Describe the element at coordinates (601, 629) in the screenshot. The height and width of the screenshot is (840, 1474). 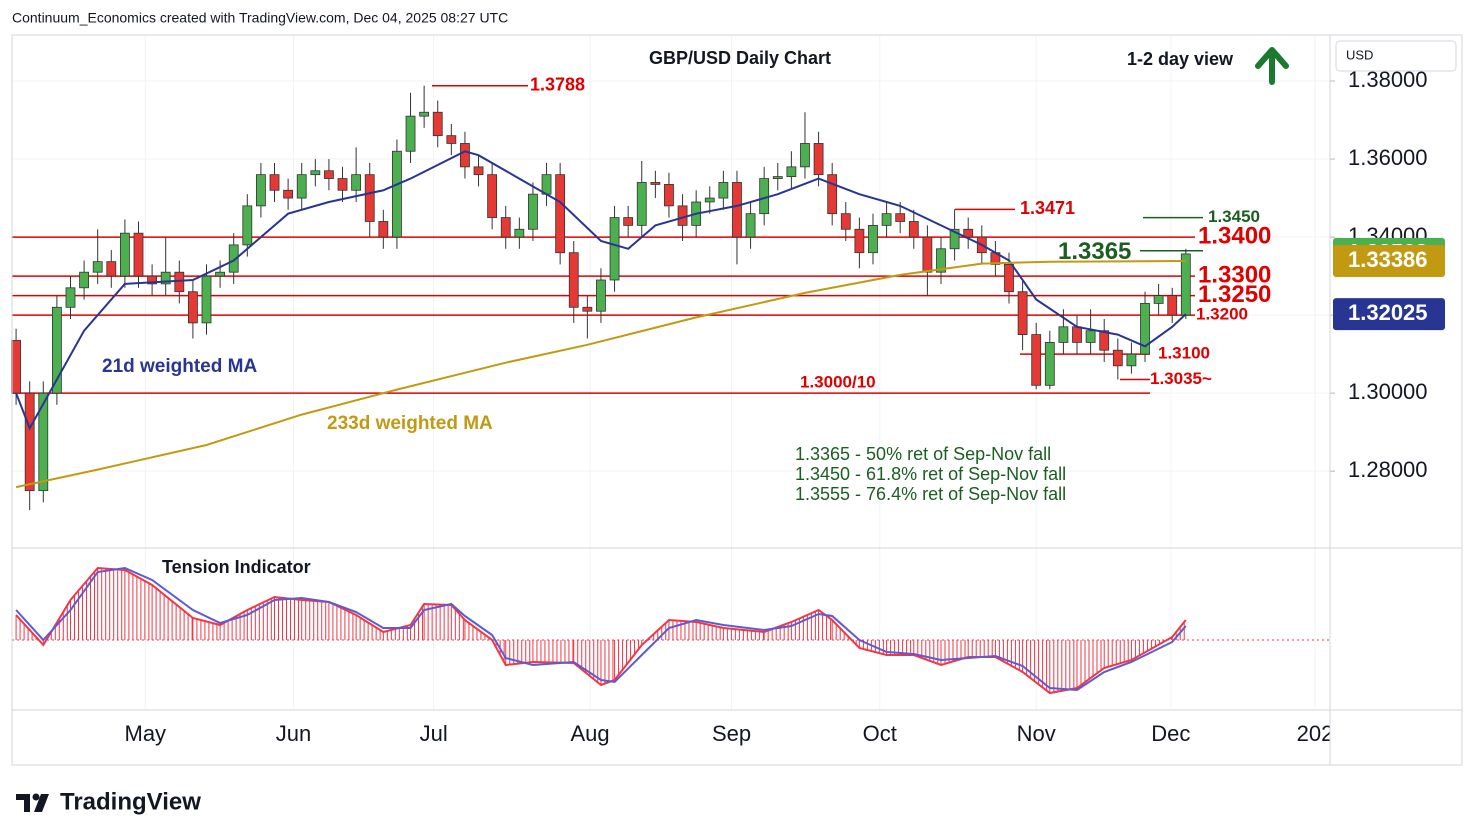
I see `indicator-line` at that location.